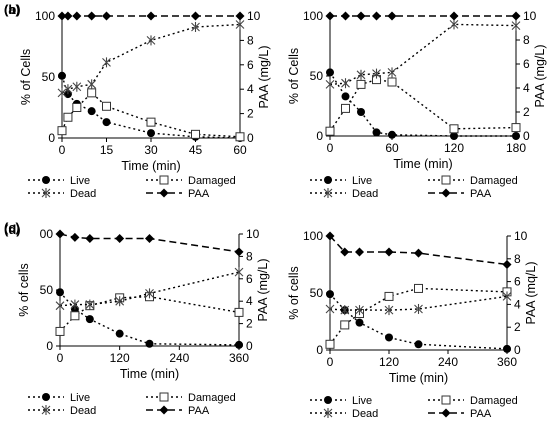 This screenshot has width=550, height=425. Describe the element at coordinates (365, 414) in the screenshot. I see `legend-label: Dead` at that location.